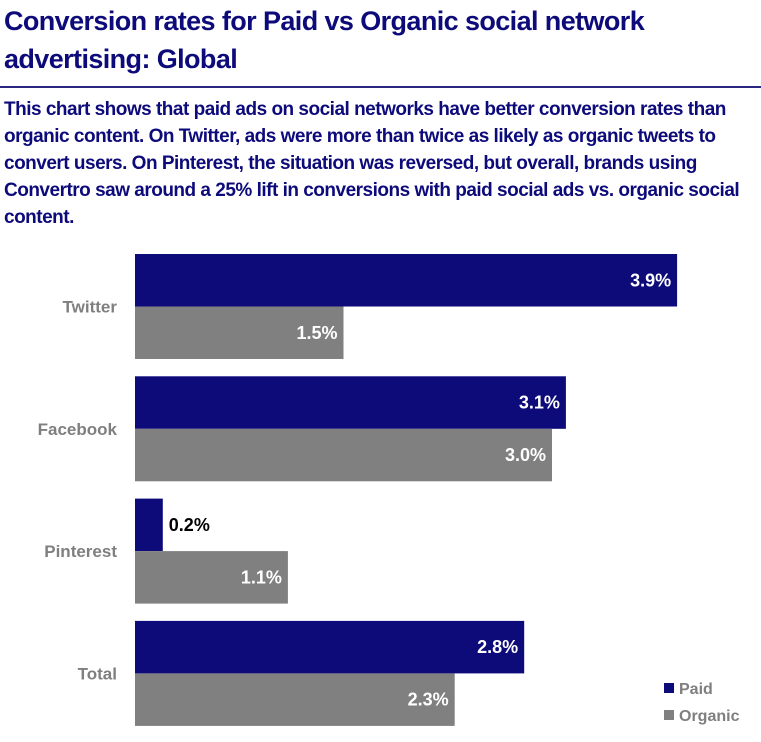 The height and width of the screenshot is (742, 761). Describe the element at coordinates (497, 647) in the screenshot. I see `data-label: 2.8%` at that location.